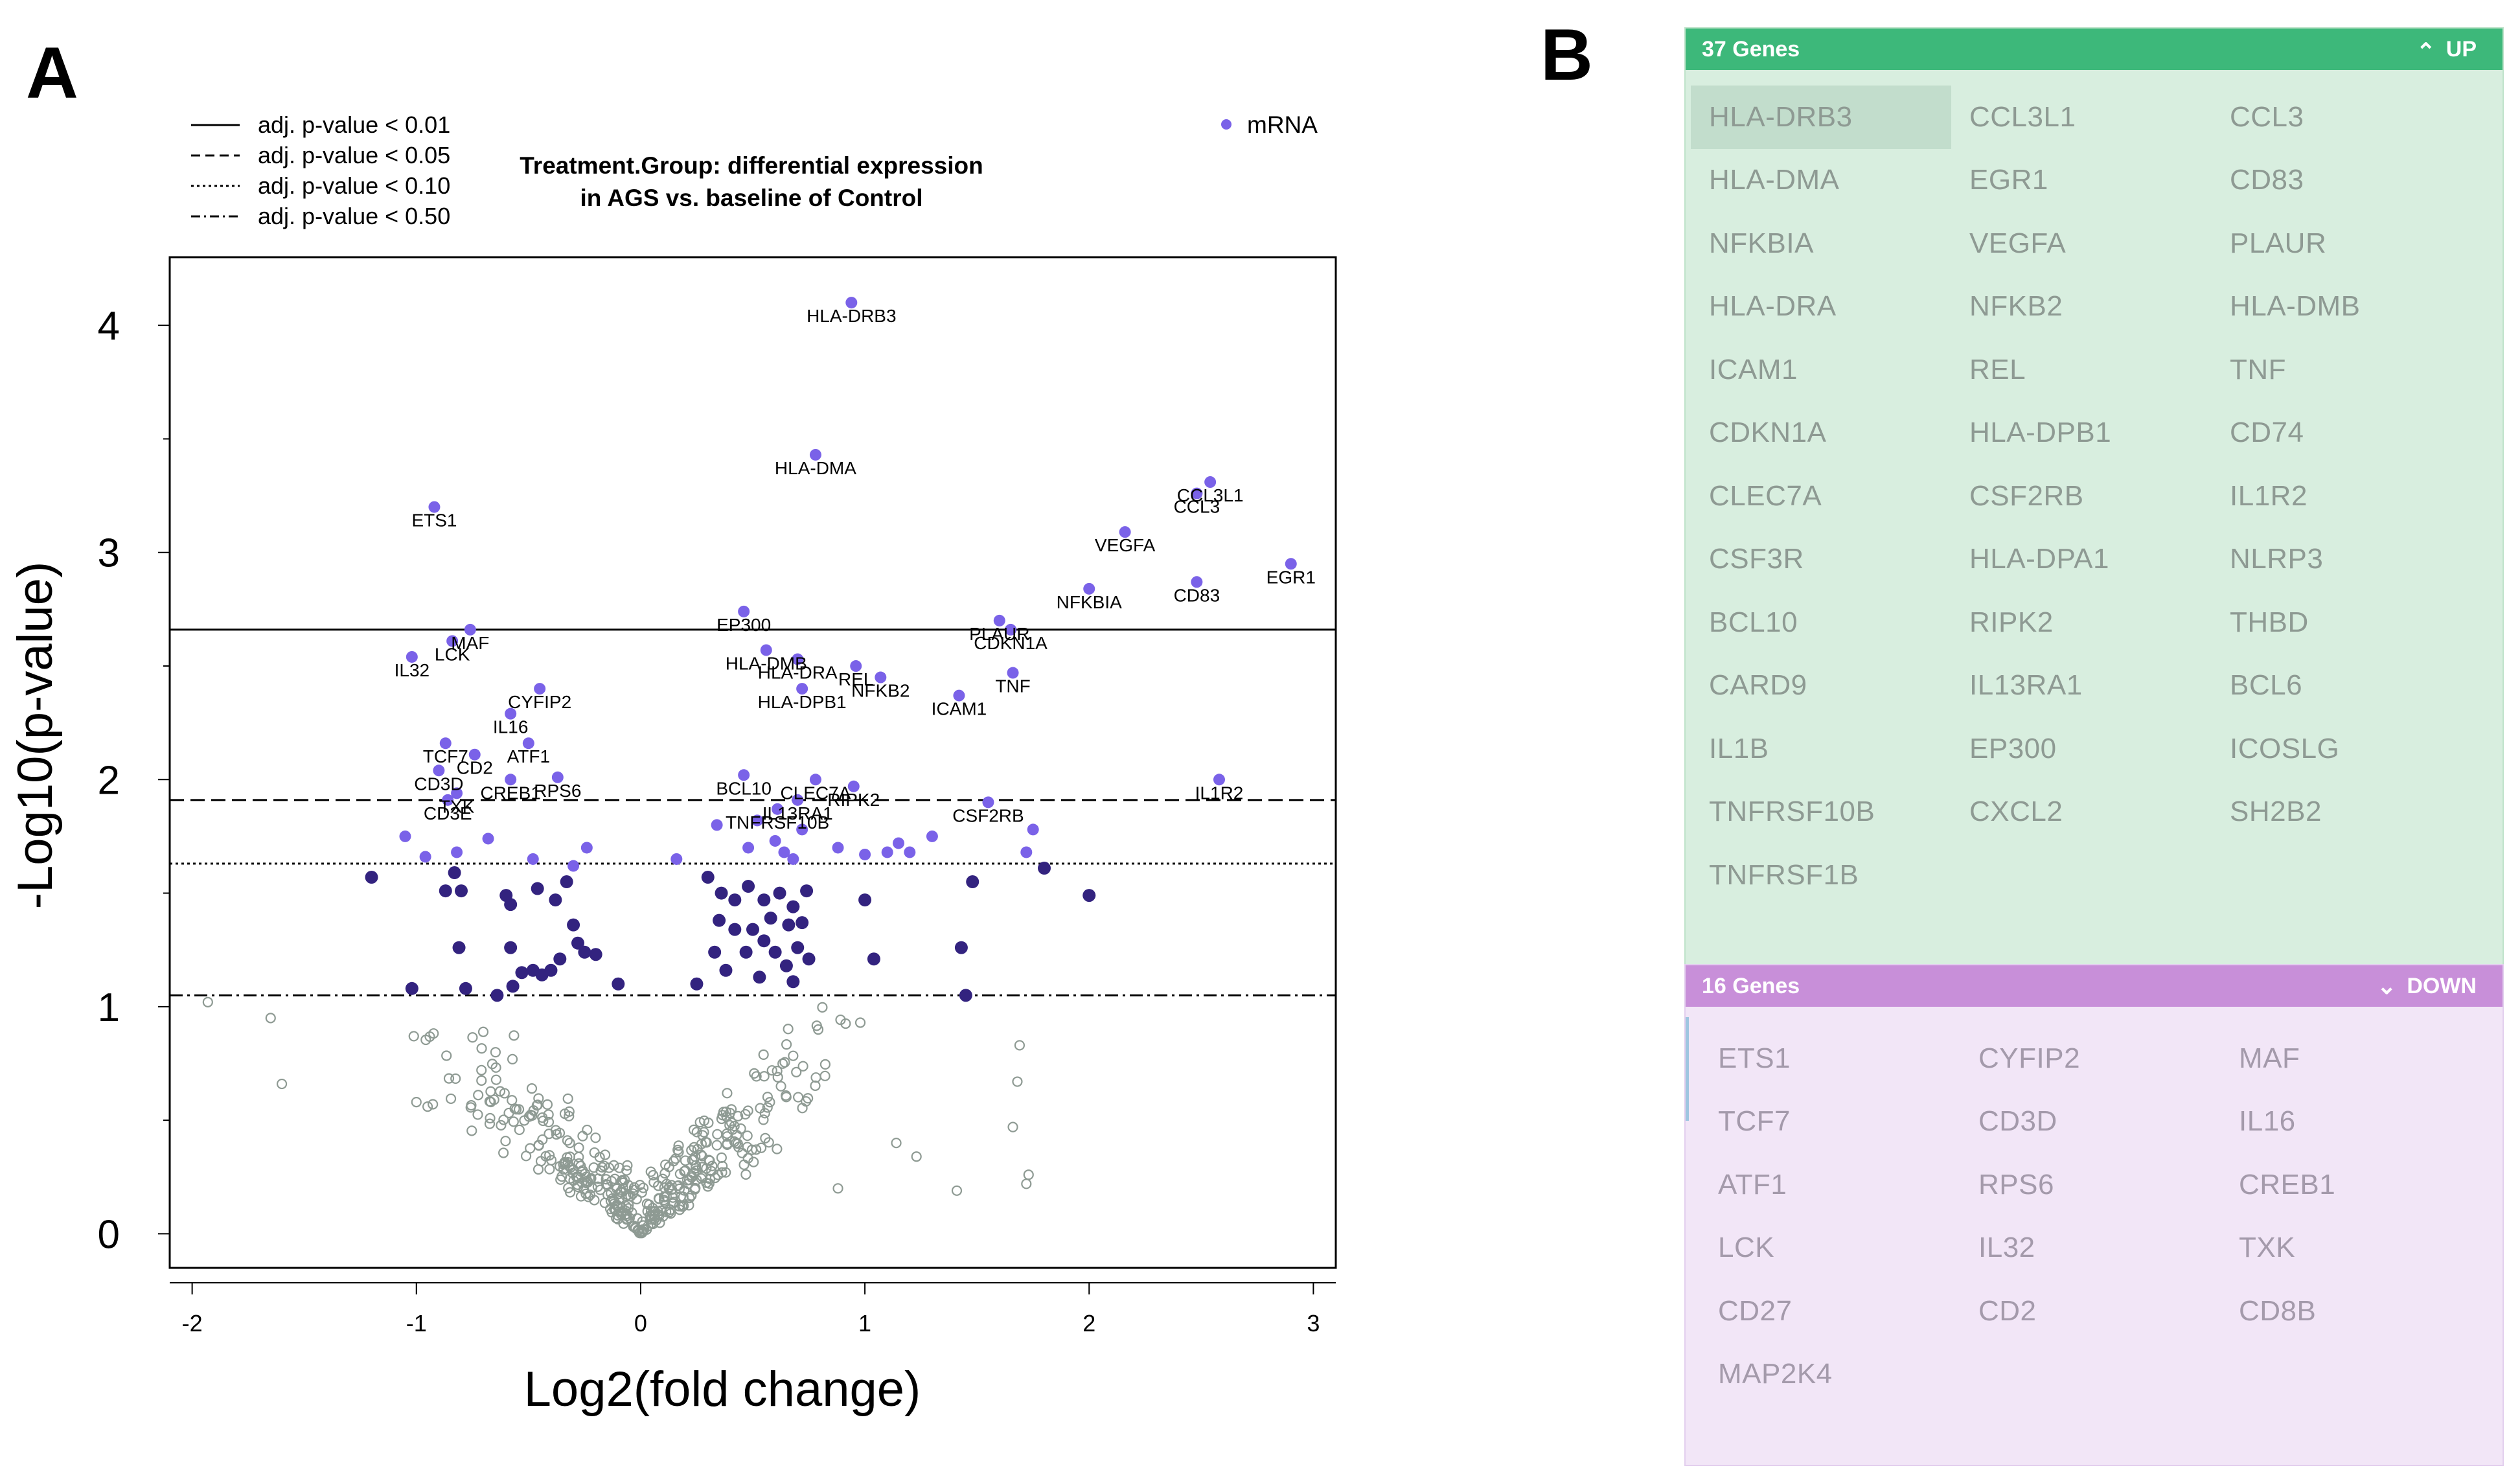 The height and width of the screenshot is (1470, 2520). What do you see at coordinates (1821, 118) in the screenshot?
I see `gene-item: HLA-DRB3` at bounding box center [1821, 118].